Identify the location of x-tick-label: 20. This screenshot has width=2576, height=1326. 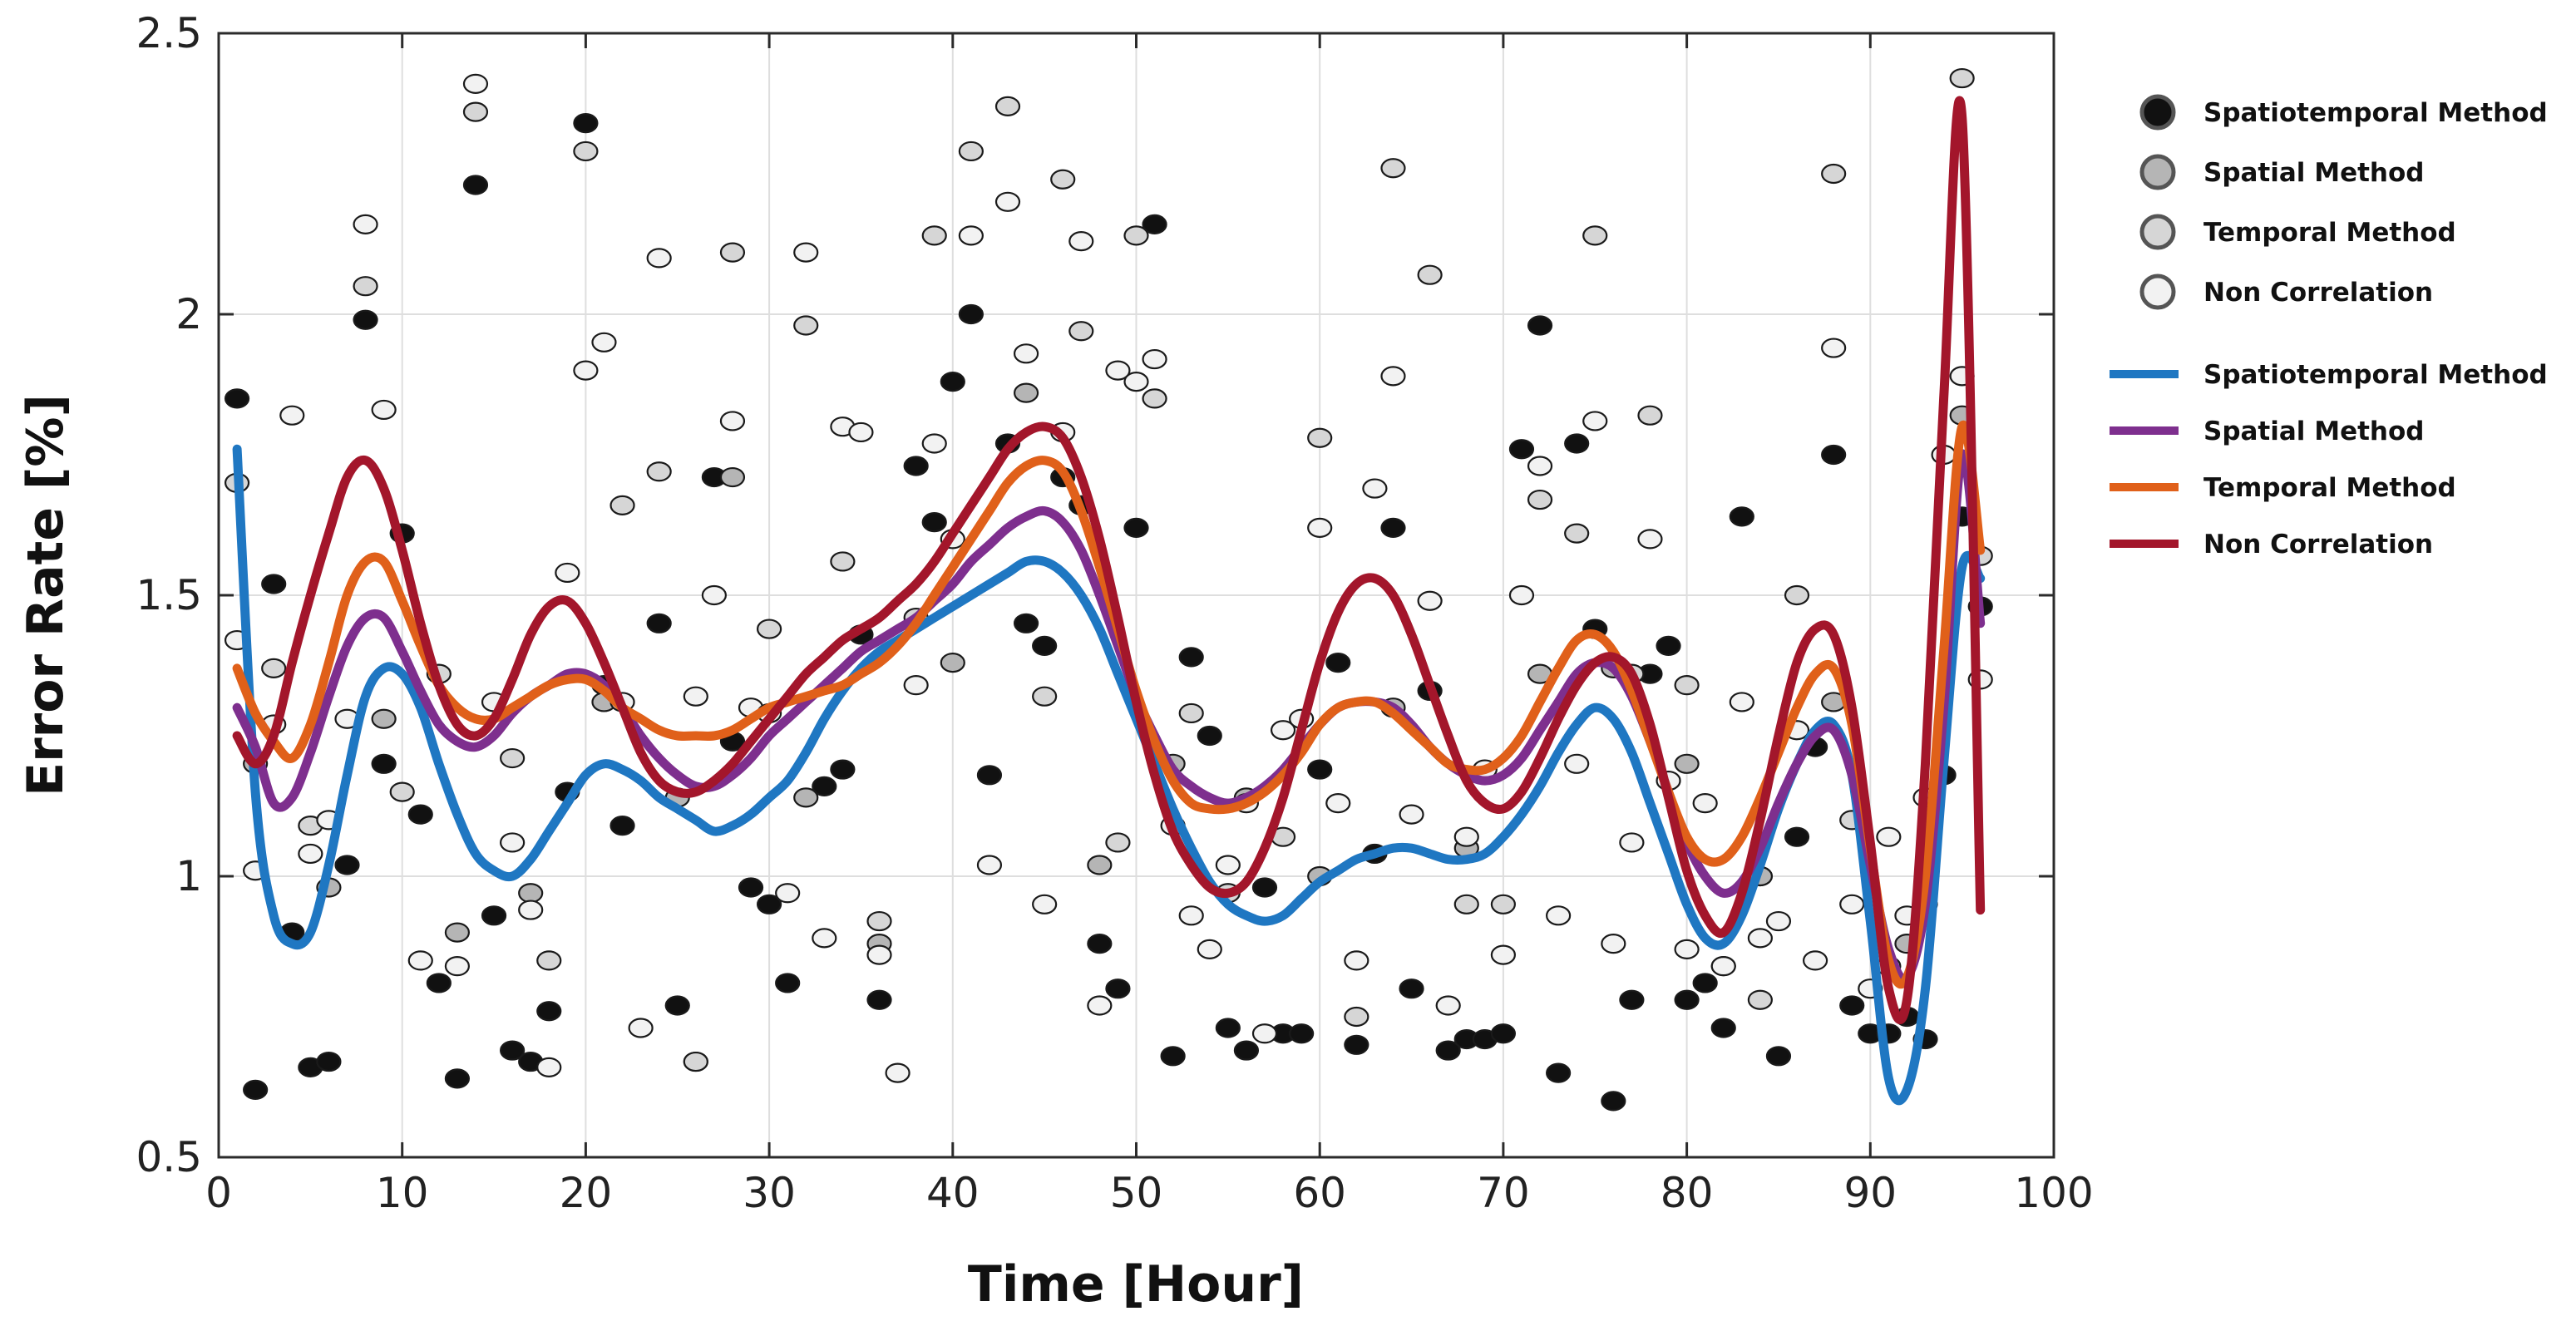
(586, 1193).